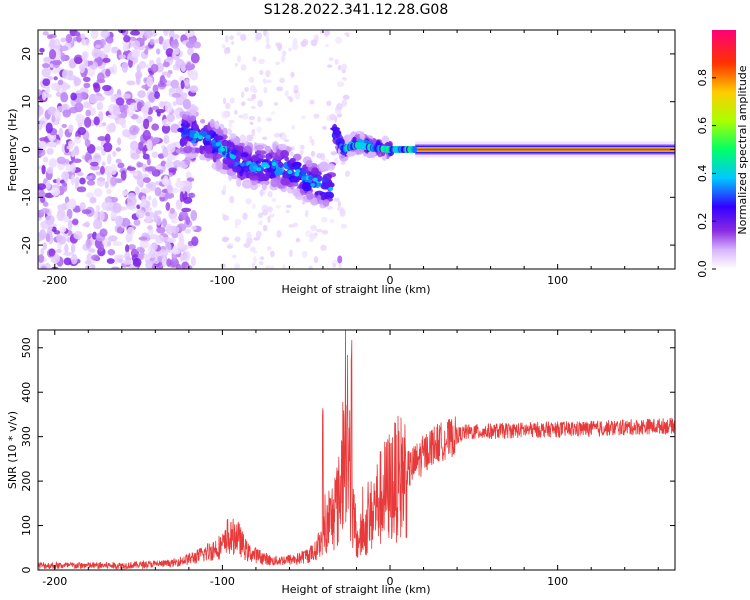 The height and width of the screenshot is (600, 750). Describe the element at coordinates (222, 581) in the screenshot. I see `x-tick-label: -100` at that location.